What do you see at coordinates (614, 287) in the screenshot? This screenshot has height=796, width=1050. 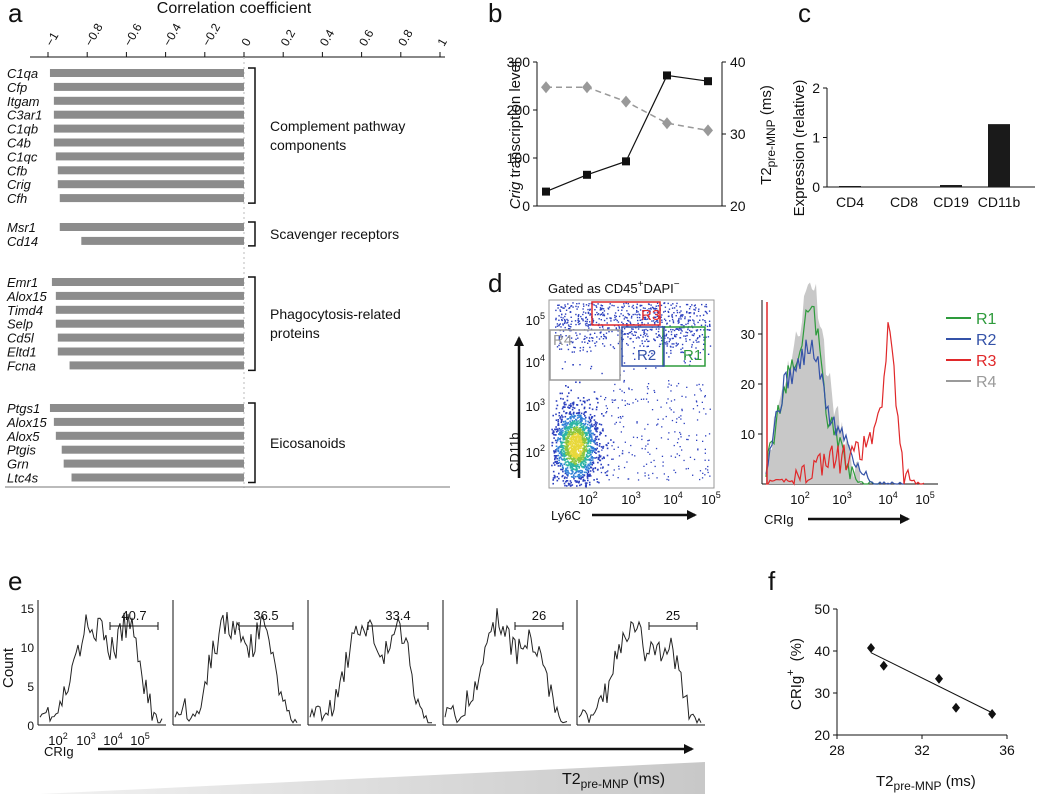 I see `panel-d-gate-text: Gated as CD45+DAPI−` at bounding box center [614, 287].